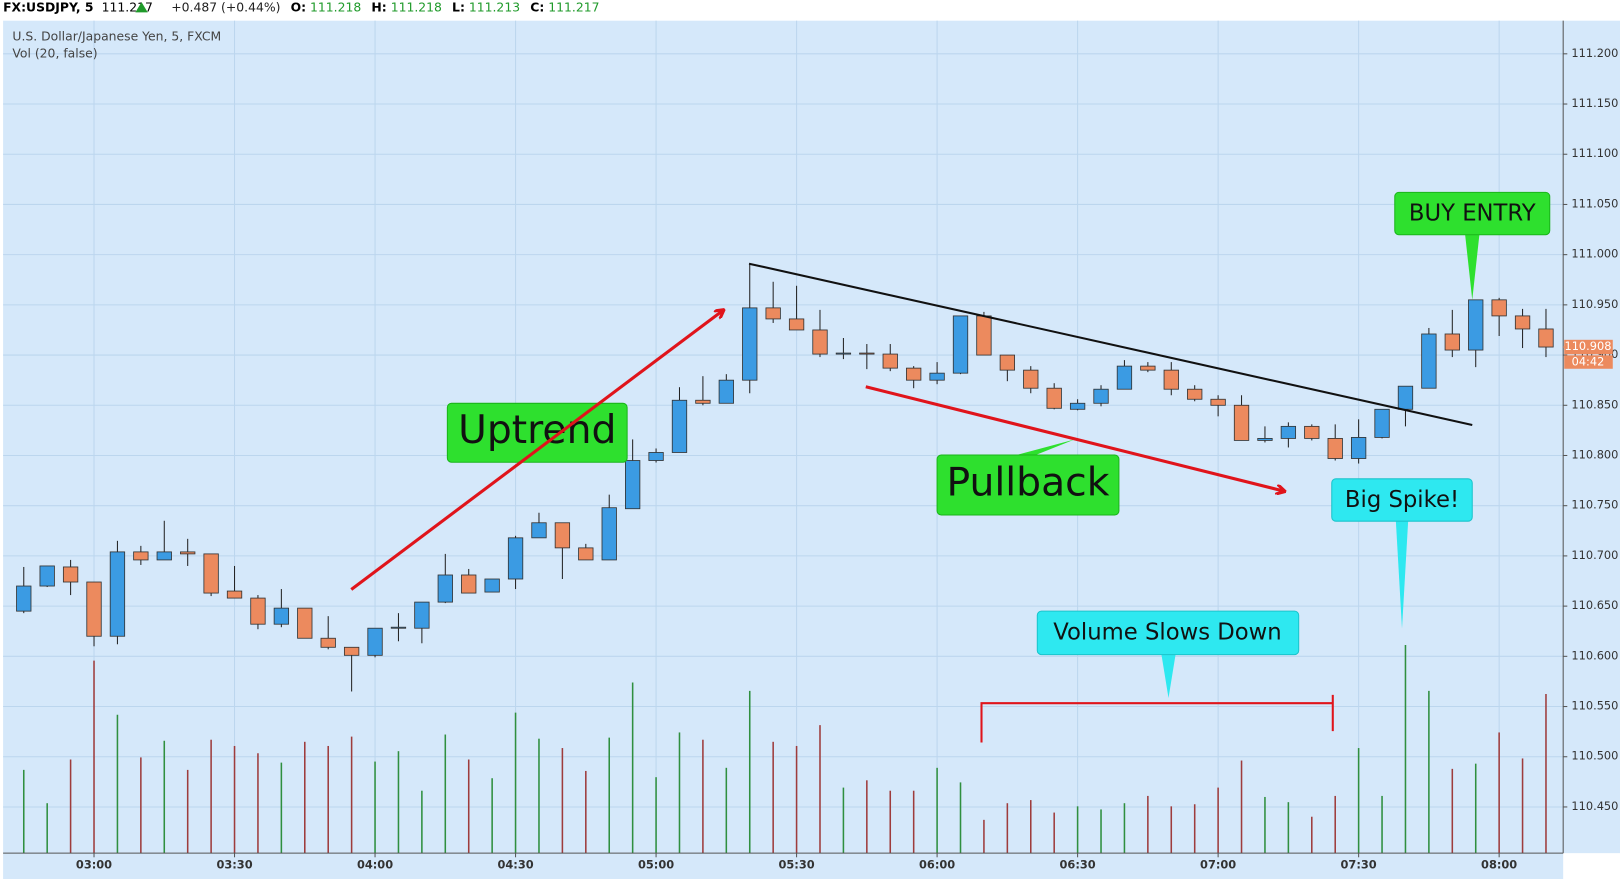 The height and width of the screenshot is (879, 1620). Describe the element at coordinates (1594, 203) in the screenshot. I see `y-tick-label: 111.050` at that location.